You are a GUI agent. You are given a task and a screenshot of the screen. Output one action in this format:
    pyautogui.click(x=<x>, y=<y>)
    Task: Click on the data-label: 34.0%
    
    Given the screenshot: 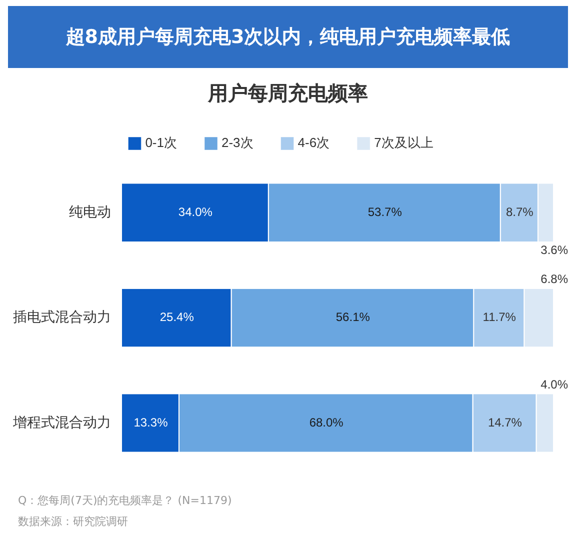 What is the action you would take?
    pyautogui.click(x=195, y=211)
    